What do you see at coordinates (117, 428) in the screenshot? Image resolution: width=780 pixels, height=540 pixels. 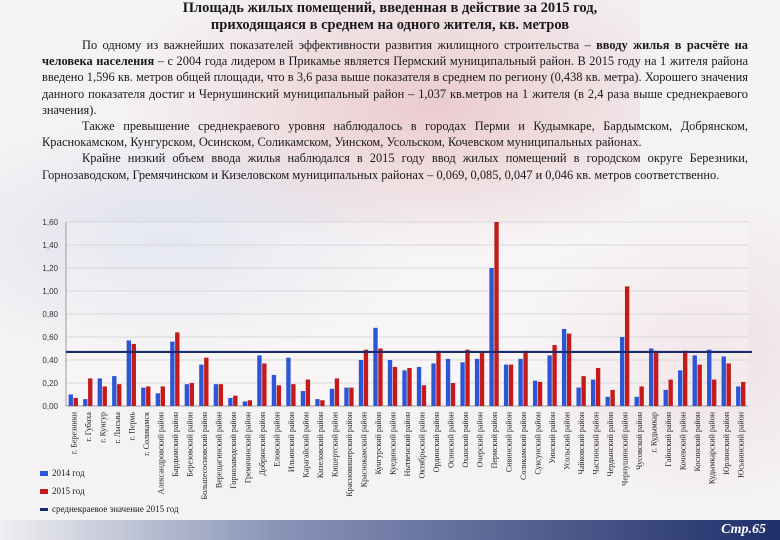 I see `x-tick-label: г. Лысьва` at bounding box center [117, 428].